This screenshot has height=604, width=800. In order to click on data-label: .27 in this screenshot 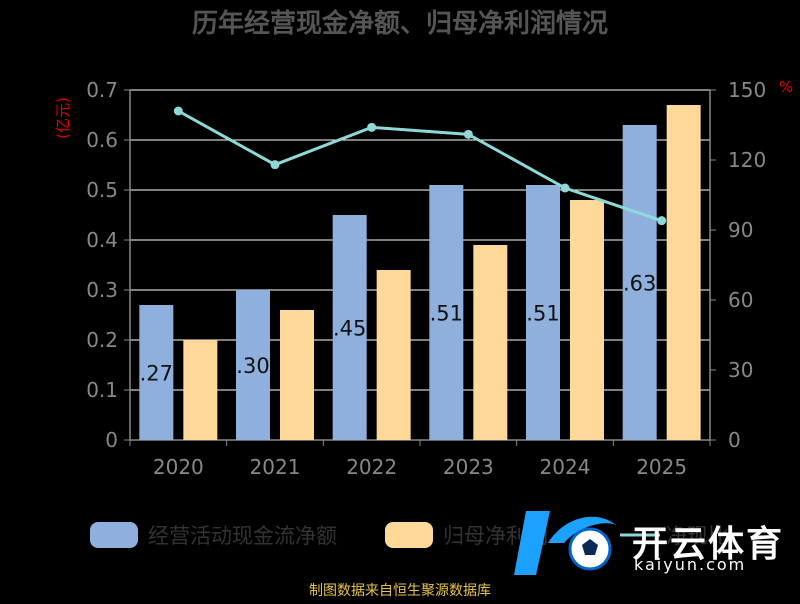, I will do `click(156, 374)`.